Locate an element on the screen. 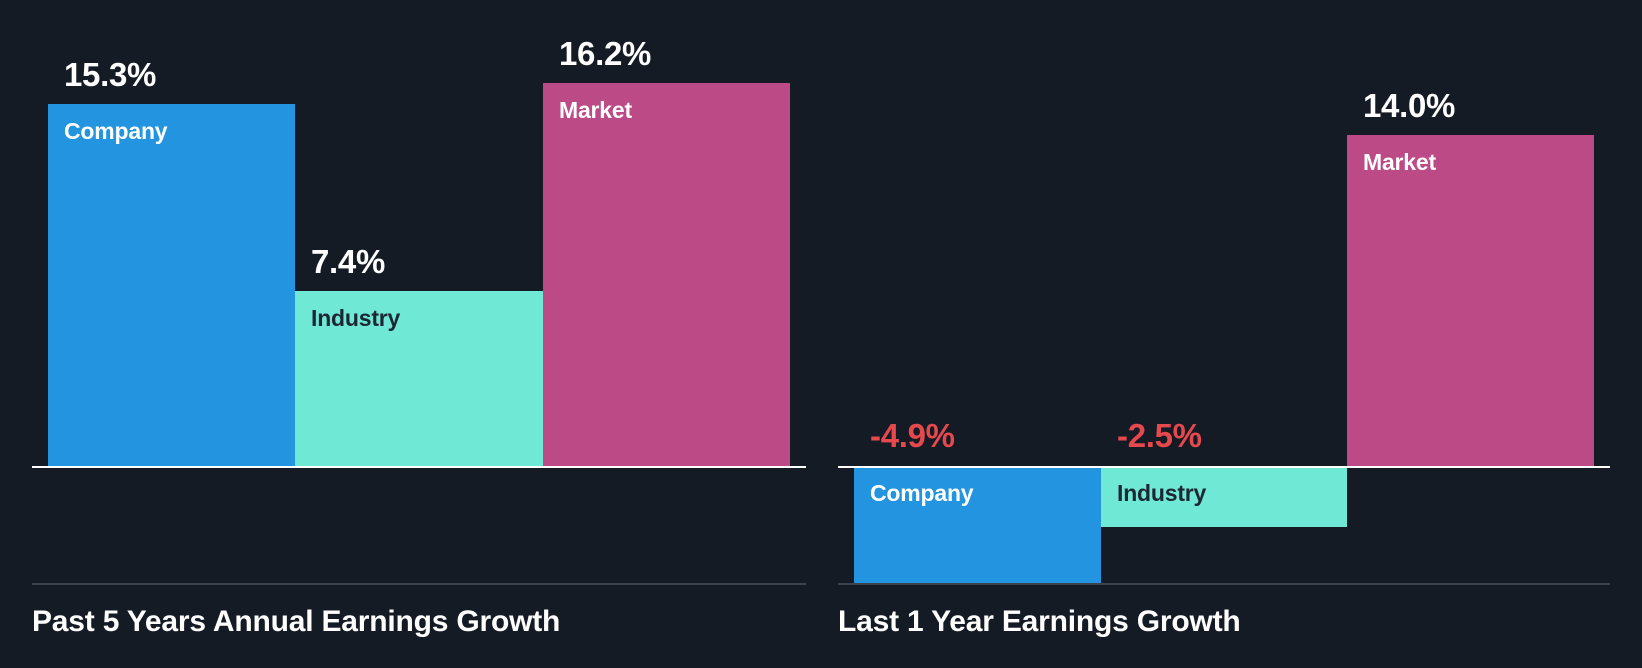  chart-title: Last 1 Year Earnings Growth is located at coordinates (1039, 621).